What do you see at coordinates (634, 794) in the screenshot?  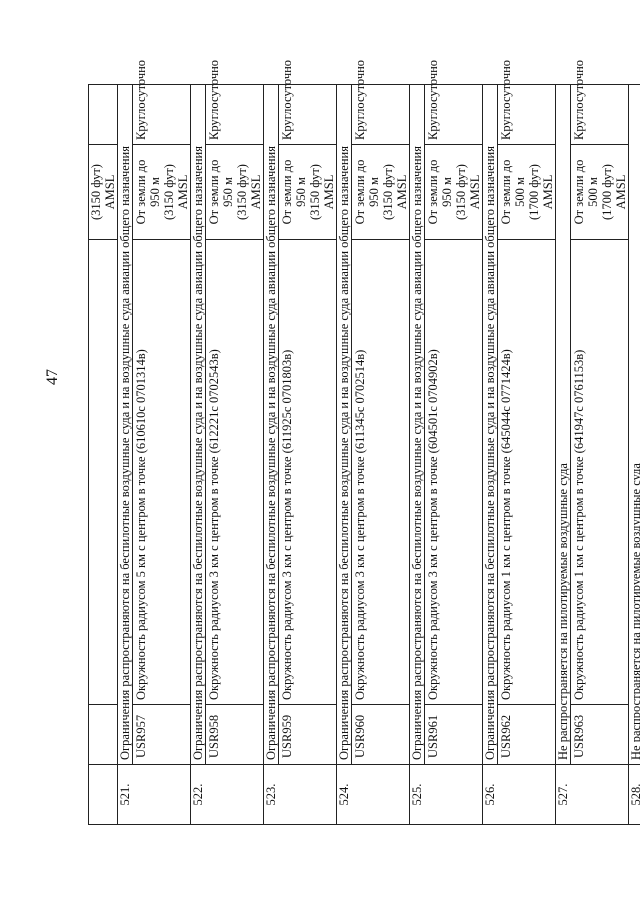 I see `row-number: 528.` at bounding box center [634, 794].